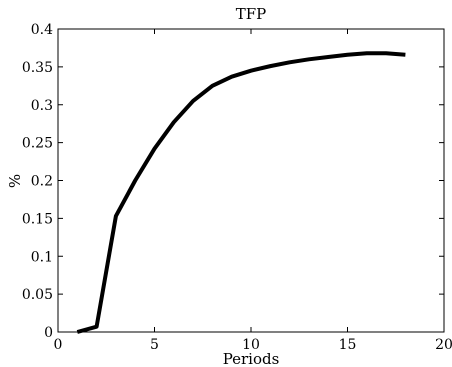 The image size is (452, 367). Describe the element at coordinates (42, 182) in the screenshot. I see `y-tick-label: 0.2` at that location.